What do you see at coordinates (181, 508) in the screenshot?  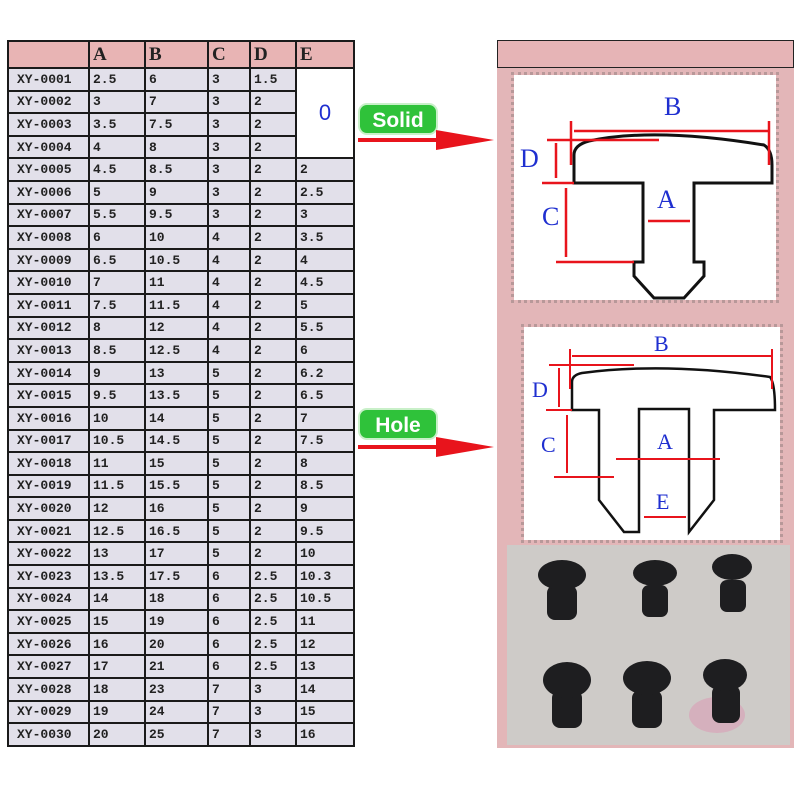 I see `table-row: XY-0020 12 16 5 2 9` at bounding box center [181, 508].